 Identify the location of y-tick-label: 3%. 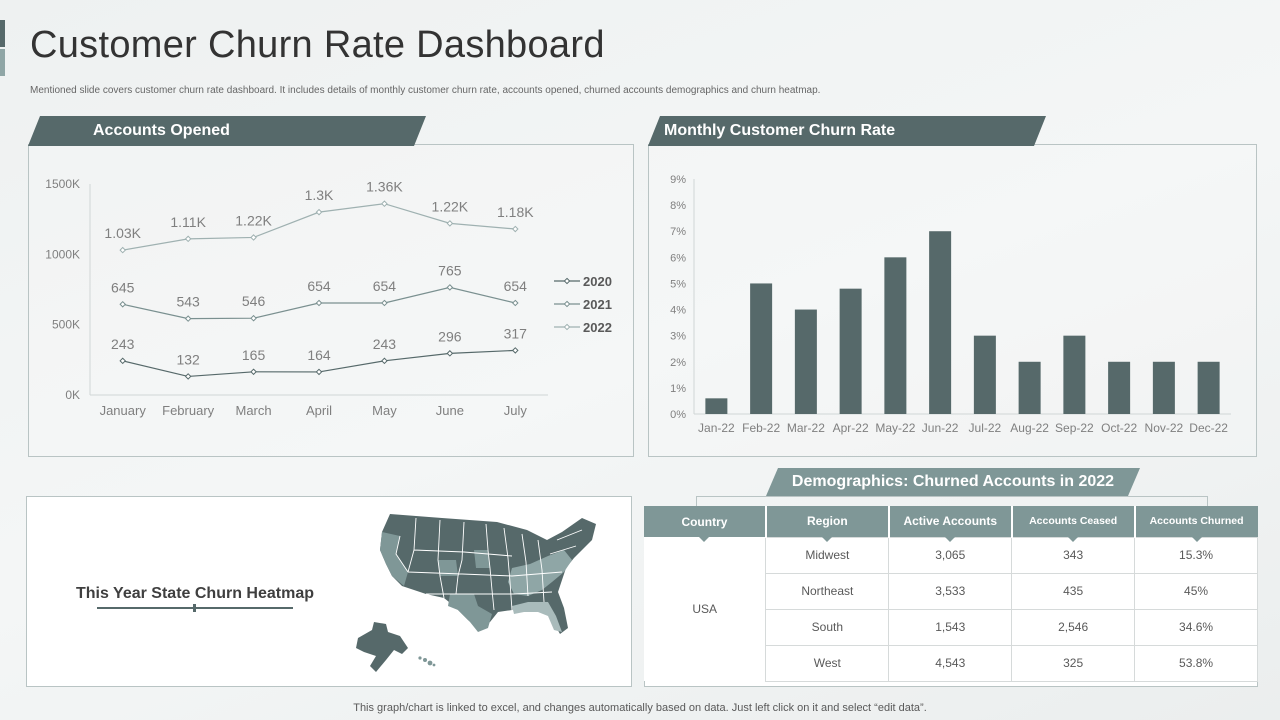
(678, 337).